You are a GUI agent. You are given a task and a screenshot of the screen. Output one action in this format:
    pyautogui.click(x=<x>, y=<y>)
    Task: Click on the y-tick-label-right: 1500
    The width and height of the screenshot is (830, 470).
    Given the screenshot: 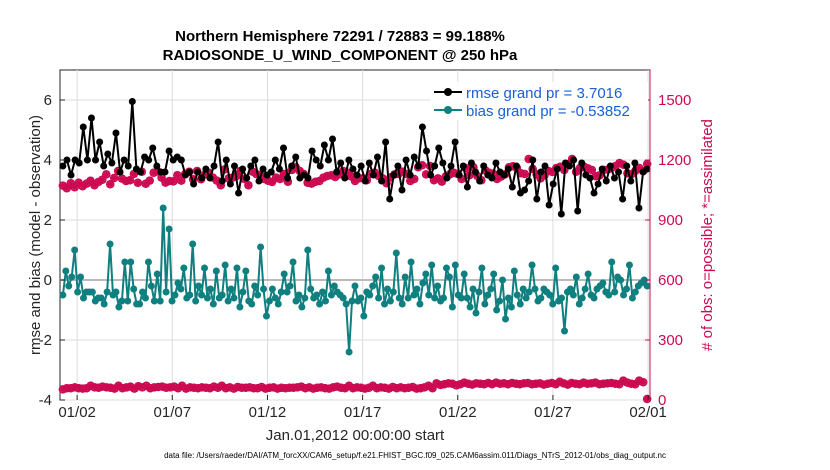 What is the action you would take?
    pyautogui.click(x=674, y=100)
    